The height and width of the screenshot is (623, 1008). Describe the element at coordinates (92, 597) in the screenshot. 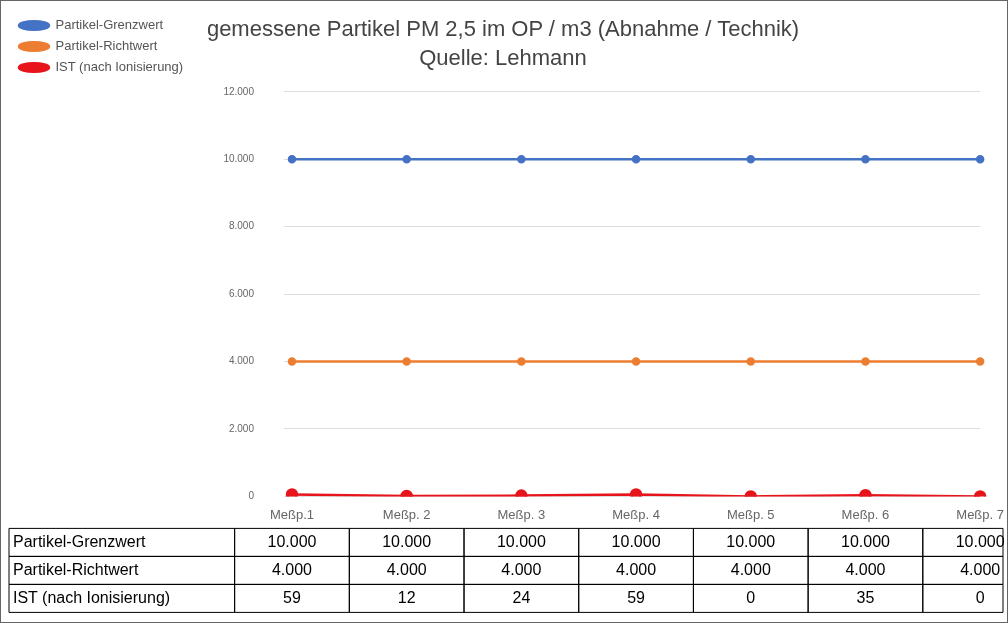

I see `text: IST (nach Ionisierung)` at that location.